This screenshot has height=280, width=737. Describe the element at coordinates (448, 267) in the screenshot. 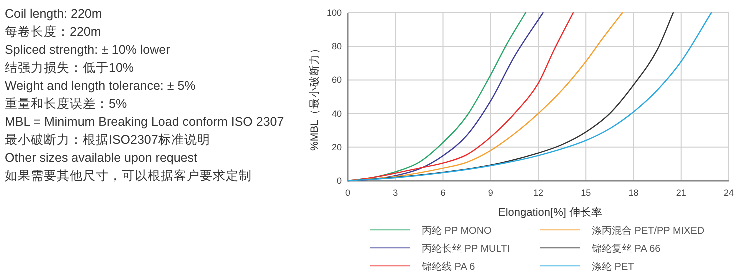

I see `legend-label: 锦纶线 PA 6` at that location.